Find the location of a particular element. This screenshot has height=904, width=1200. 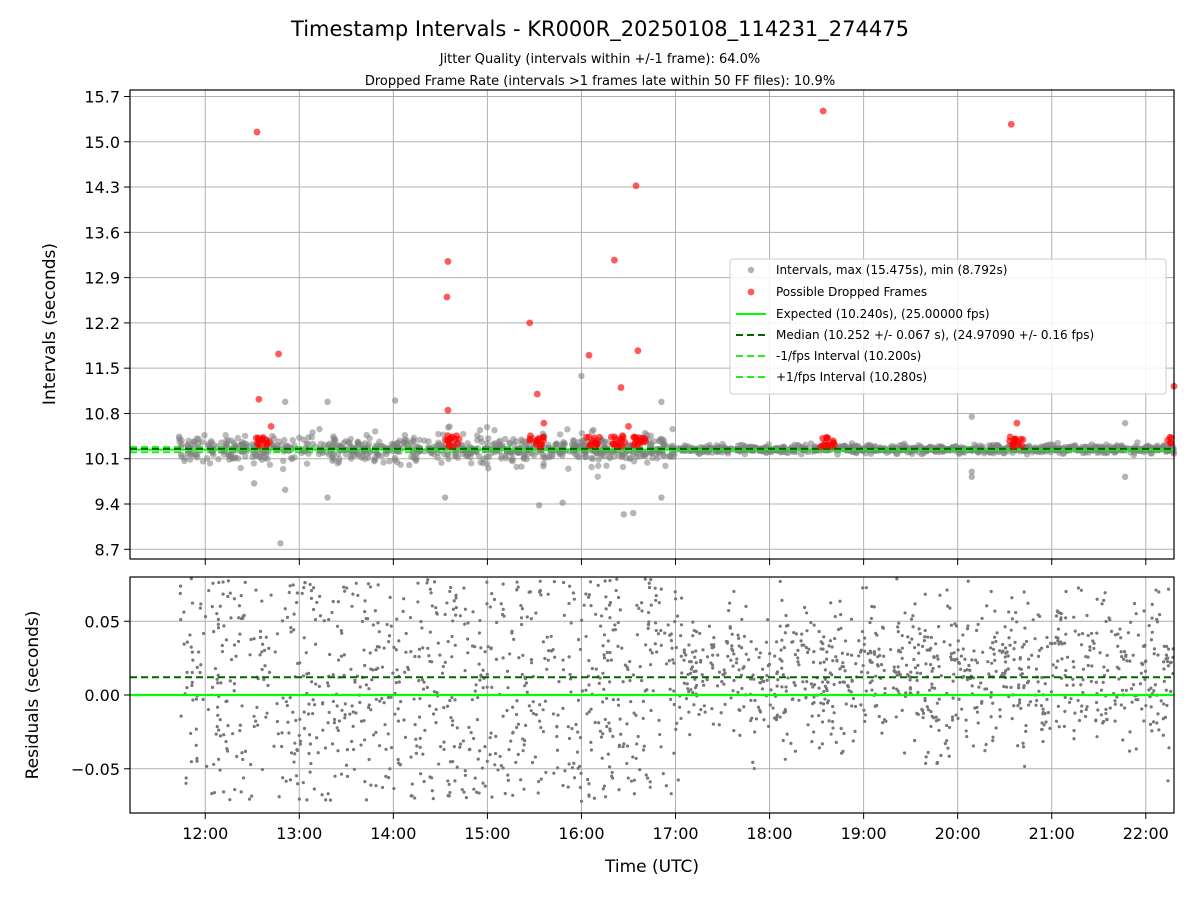

legend-entry-plus-fps: +1/fps Interval (10.280s) is located at coordinates (851, 377).